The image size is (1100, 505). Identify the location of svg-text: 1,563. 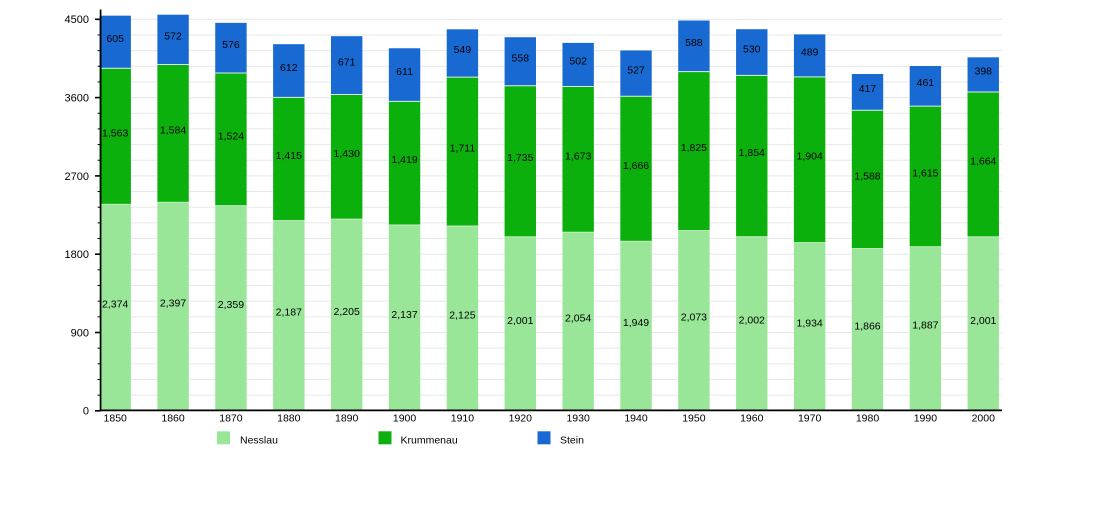
(115, 133).